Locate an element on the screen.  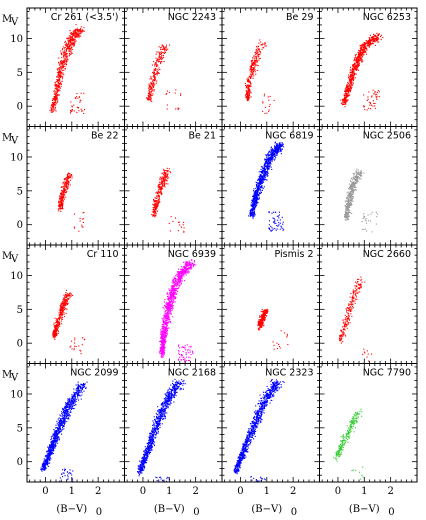
panel-frame is located at coordinates (75, 186).